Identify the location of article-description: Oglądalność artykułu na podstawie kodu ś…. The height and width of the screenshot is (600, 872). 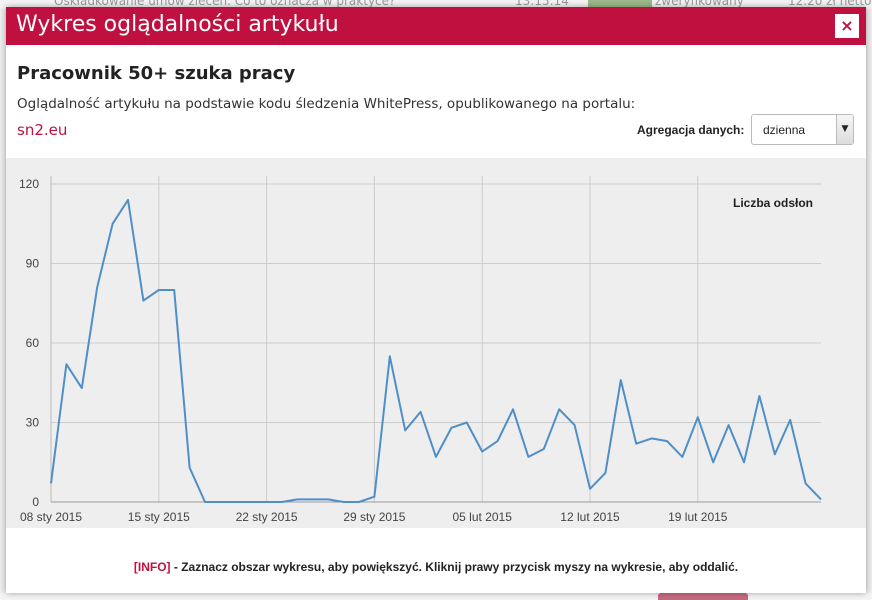
(326, 104).